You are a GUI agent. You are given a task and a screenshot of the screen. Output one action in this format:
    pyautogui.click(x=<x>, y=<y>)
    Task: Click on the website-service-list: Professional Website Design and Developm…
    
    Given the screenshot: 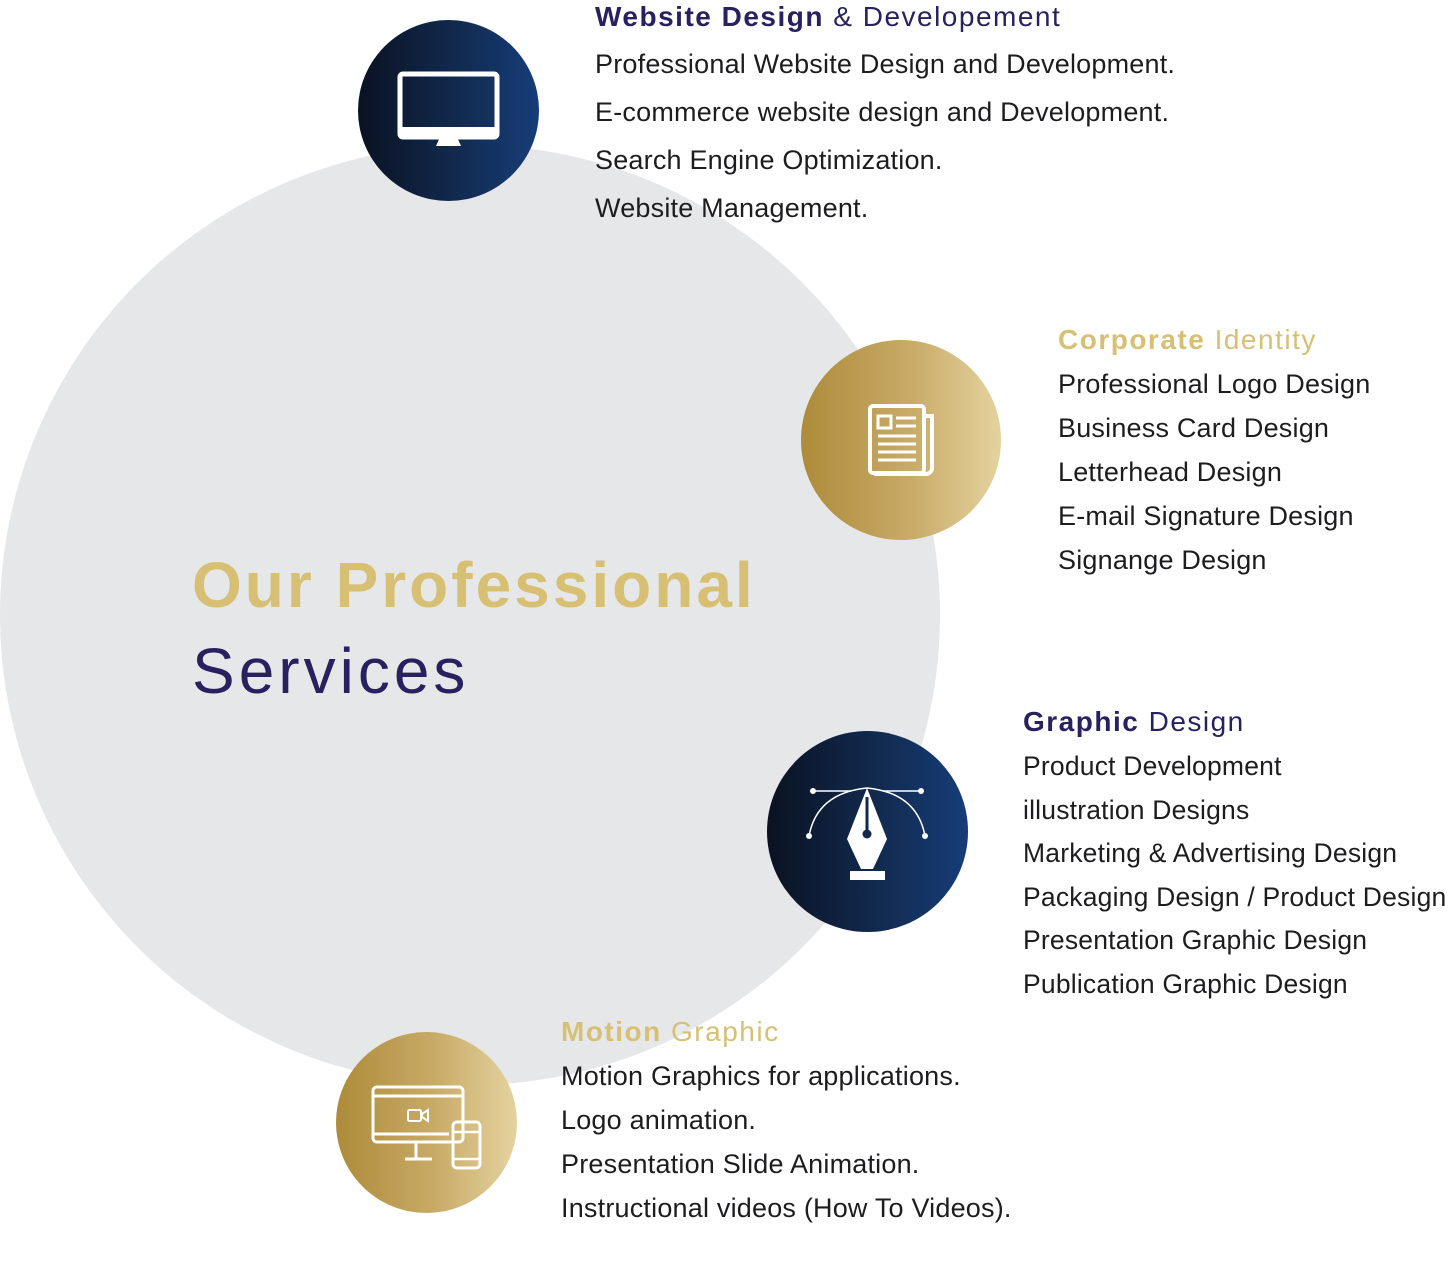 What is the action you would take?
    pyautogui.click(x=885, y=136)
    